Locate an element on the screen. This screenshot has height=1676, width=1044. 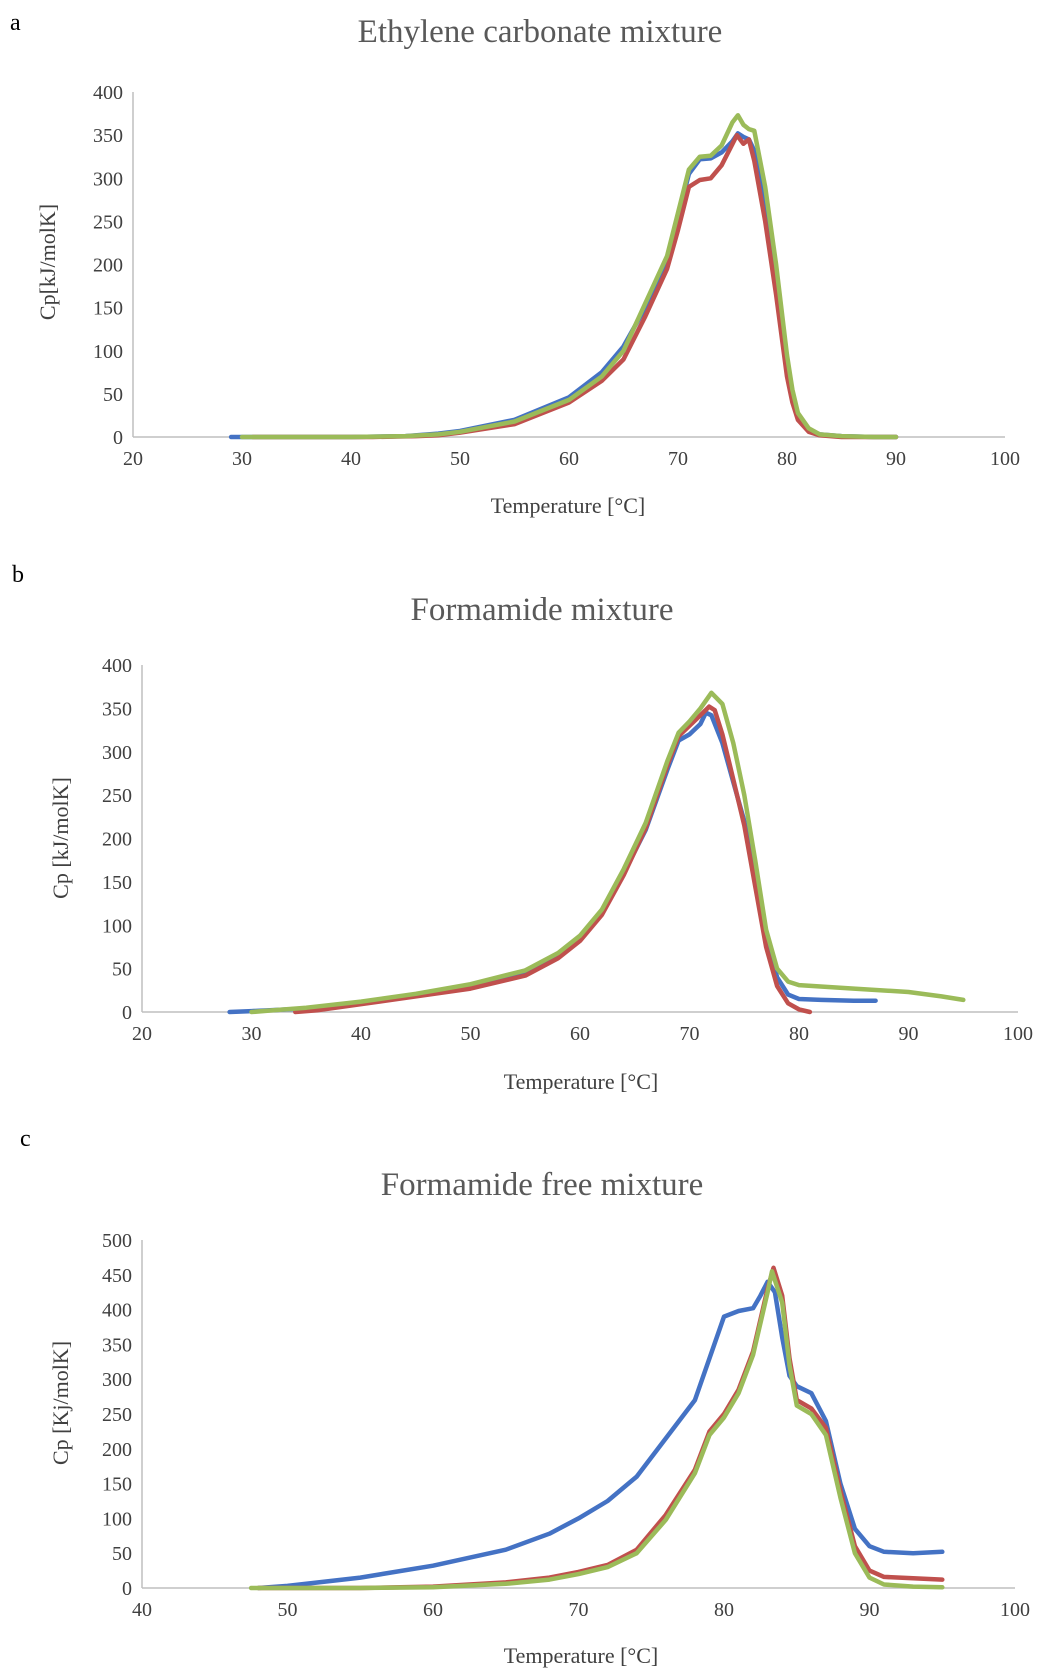
chart-a-x-tick-label: 40 is located at coordinates (351, 459).